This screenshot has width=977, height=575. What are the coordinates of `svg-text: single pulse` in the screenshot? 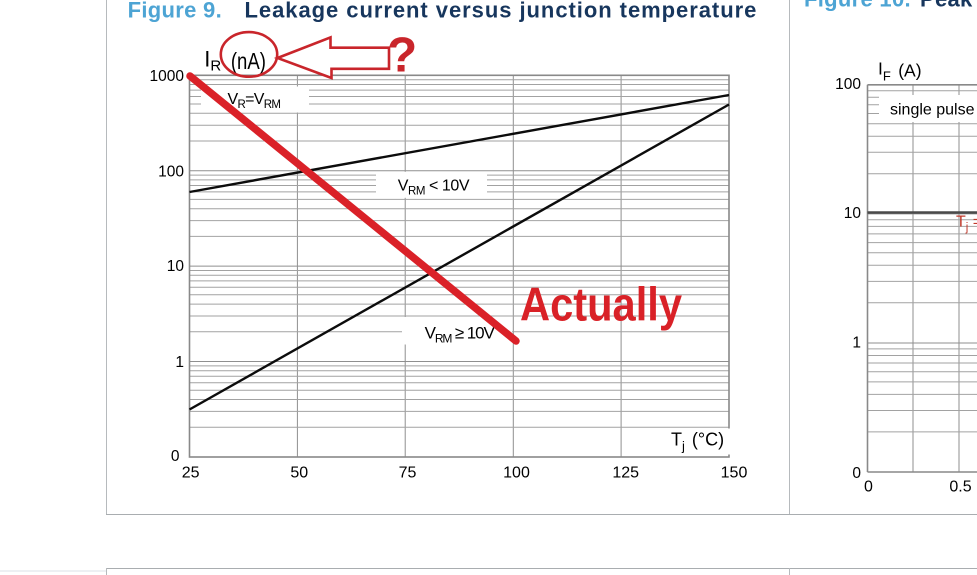 It's located at (932, 110).